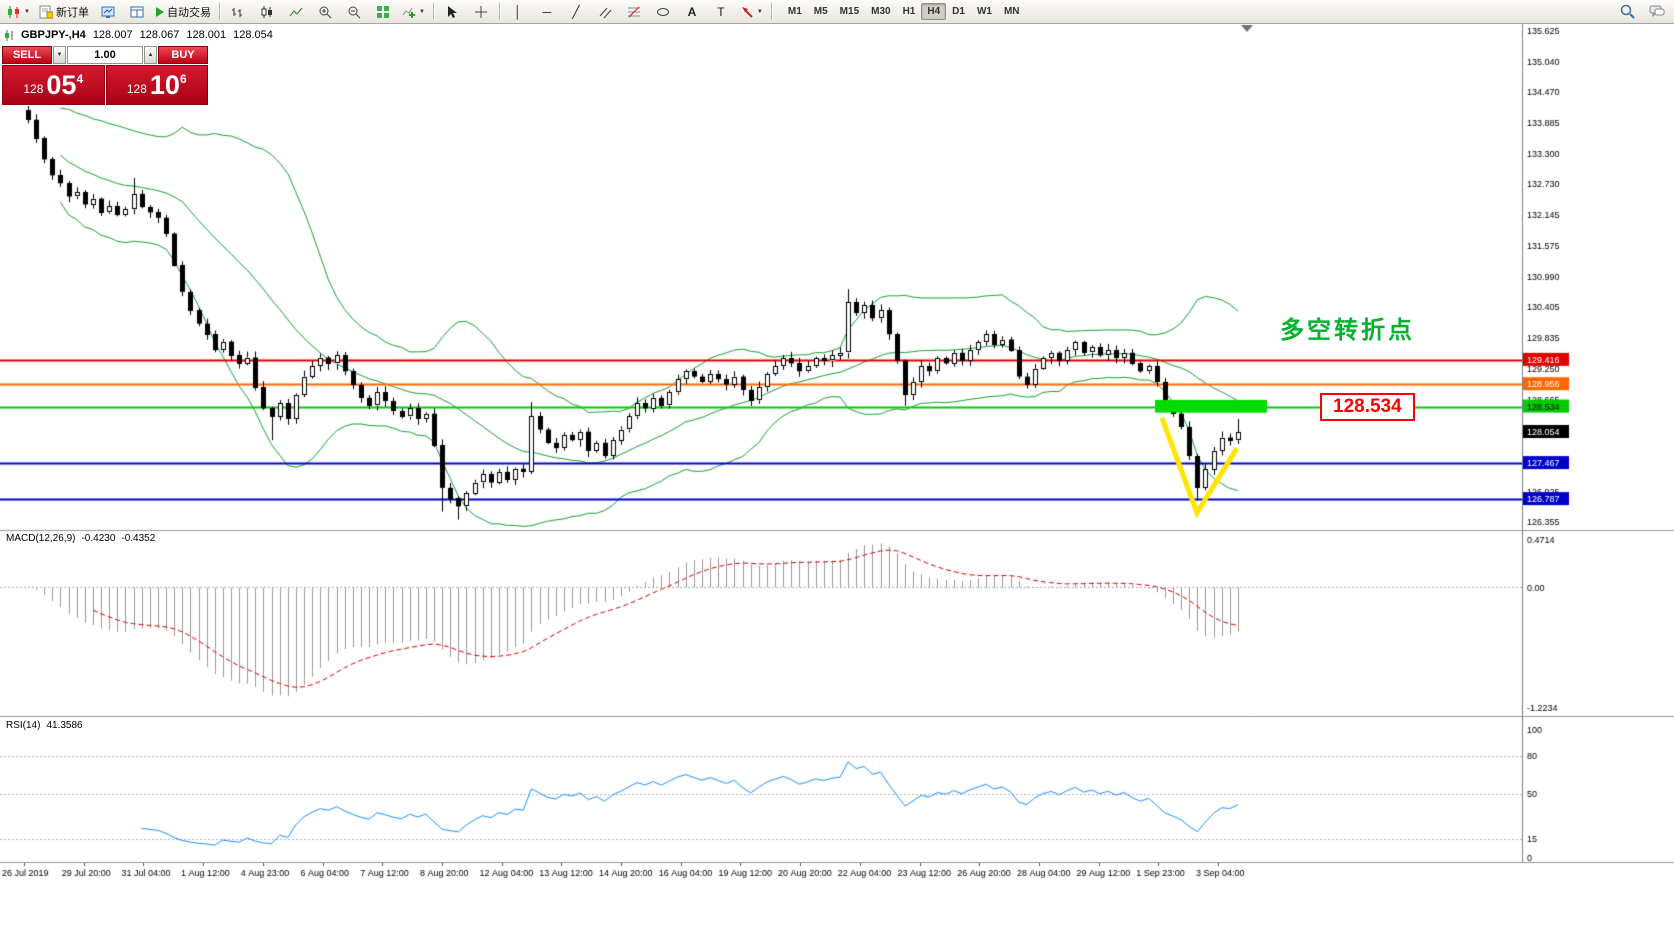 This screenshot has height=944, width=1674. Describe the element at coordinates (44, 725) in the screenshot. I see `rsi-indicator-label: RSI(14) 41.3586` at that location.